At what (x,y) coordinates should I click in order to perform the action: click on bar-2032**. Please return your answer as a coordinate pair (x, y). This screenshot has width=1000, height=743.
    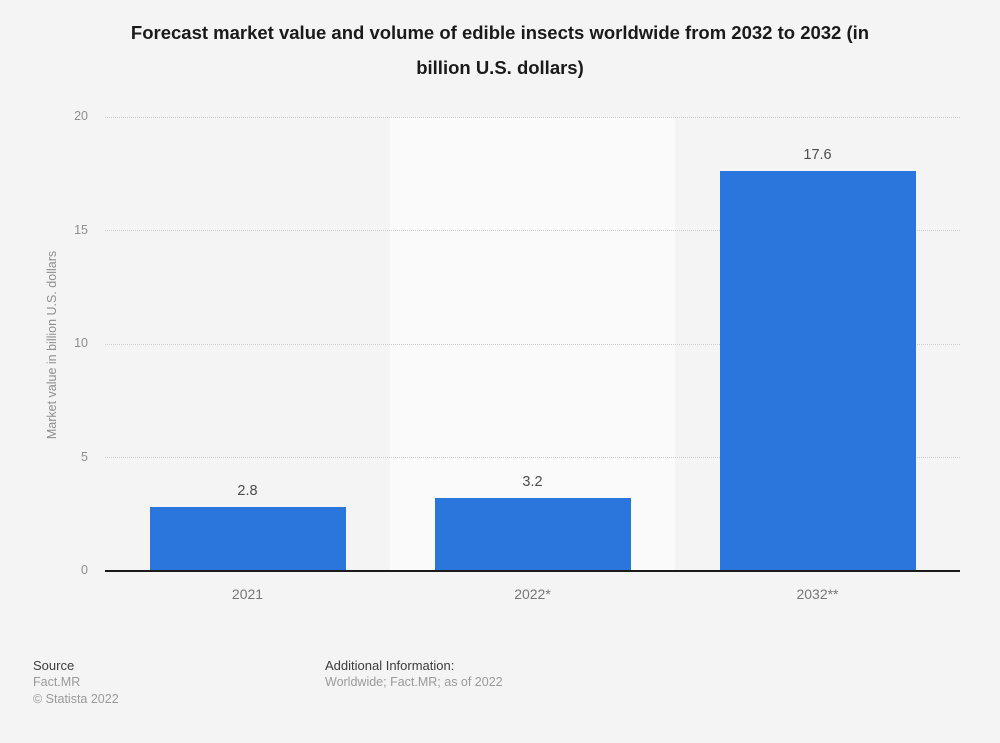
    Looking at the image, I should click on (817, 370).